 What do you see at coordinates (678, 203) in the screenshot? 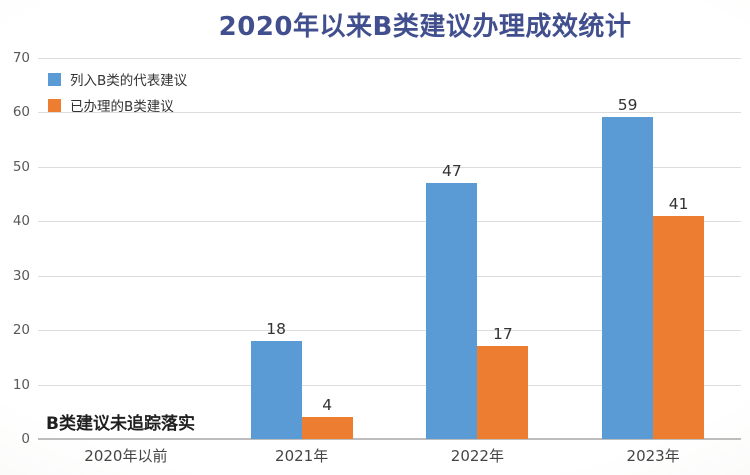
I see `value-label-2023年-41: 41` at bounding box center [678, 203].